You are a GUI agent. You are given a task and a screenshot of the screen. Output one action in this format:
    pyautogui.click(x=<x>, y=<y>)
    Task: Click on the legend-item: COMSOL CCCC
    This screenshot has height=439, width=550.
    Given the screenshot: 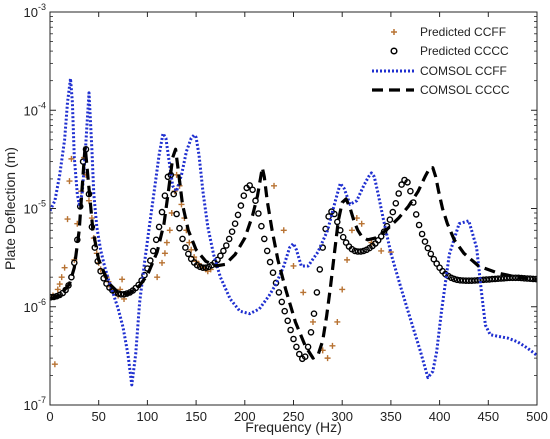 What is the action you would take?
    pyautogui.click(x=441, y=90)
    